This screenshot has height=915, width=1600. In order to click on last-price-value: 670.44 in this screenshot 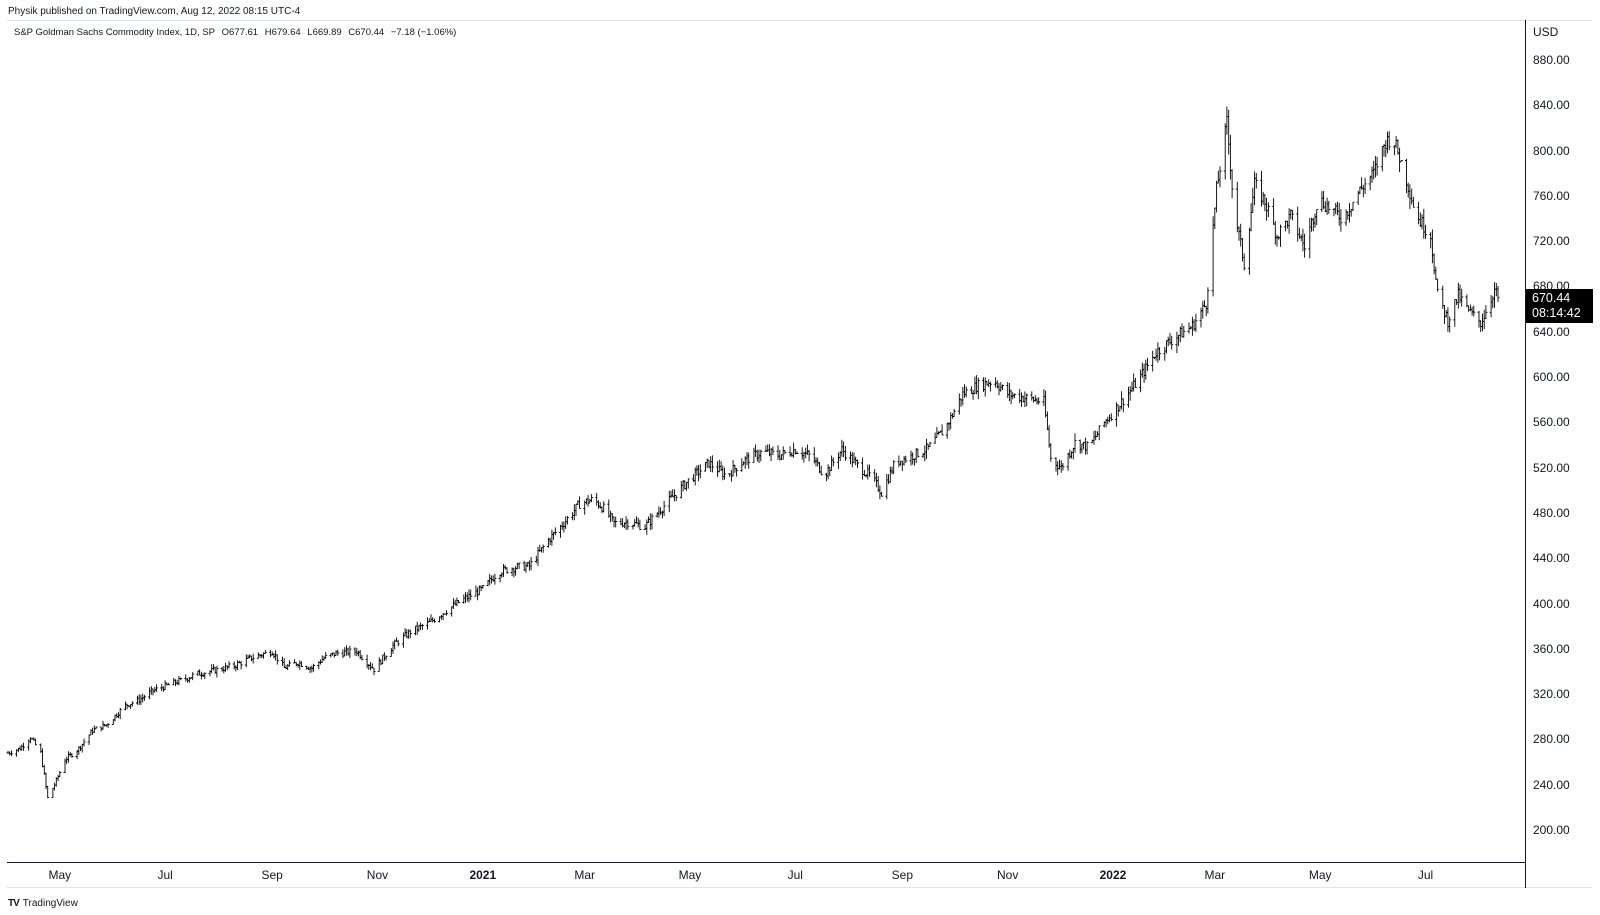, I will do `click(1551, 298)`.